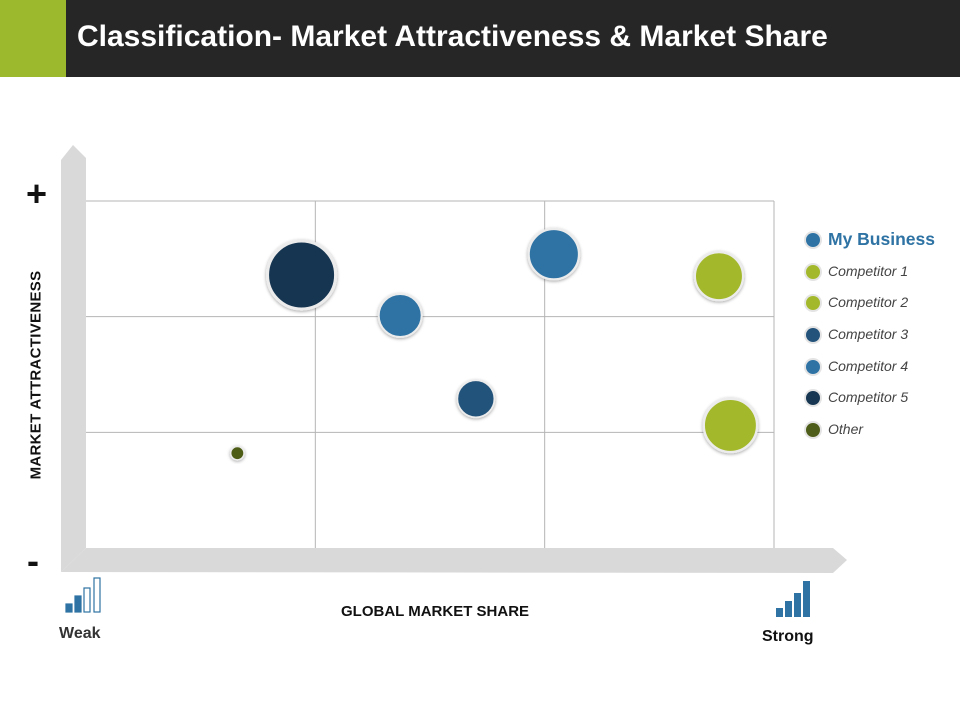 Image resolution: width=960 pixels, height=720 pixels. What do you see at coordinates (33, 560) in the screenshot?
I see `y-axis-low-marker: -` at bounding box center [33, 560].